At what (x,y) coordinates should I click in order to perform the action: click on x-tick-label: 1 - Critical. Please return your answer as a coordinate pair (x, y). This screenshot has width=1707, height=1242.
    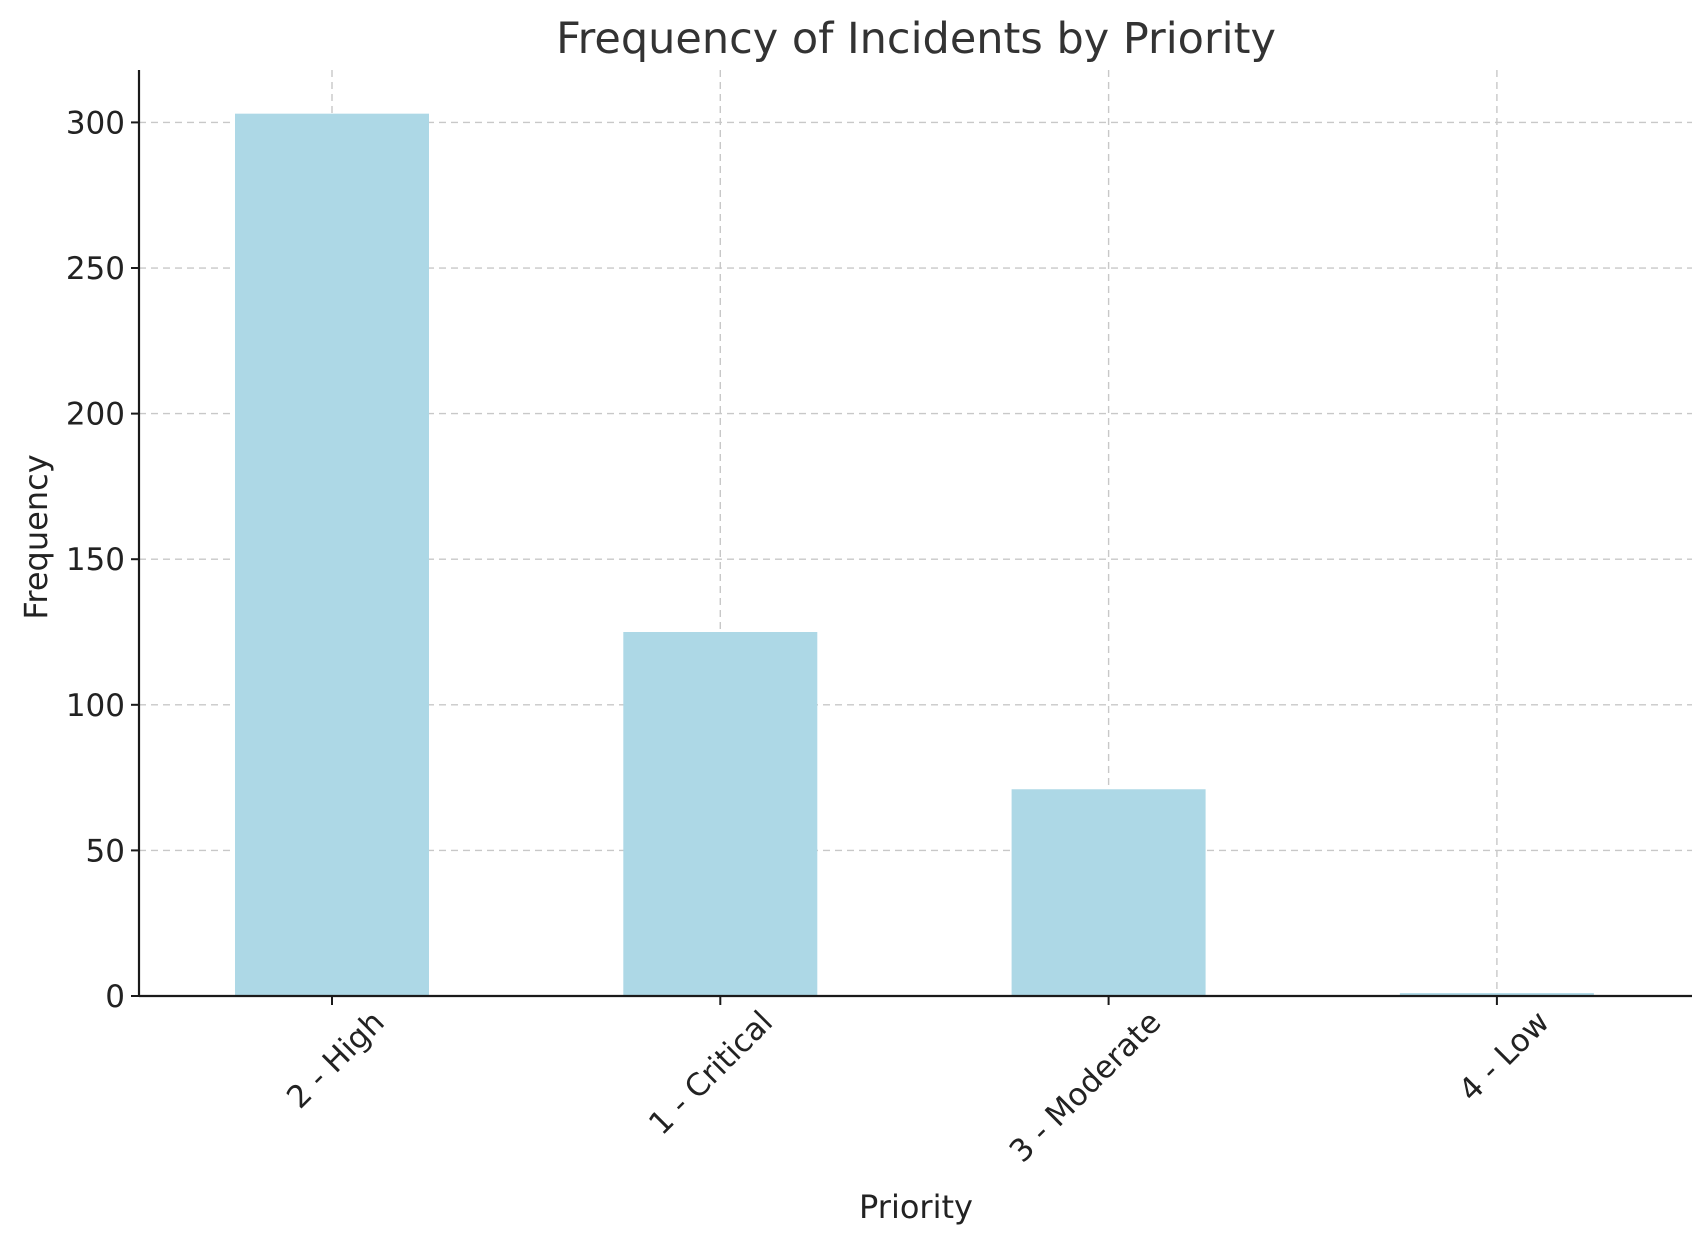
    Looking at the image, I should click on (711, 1073).